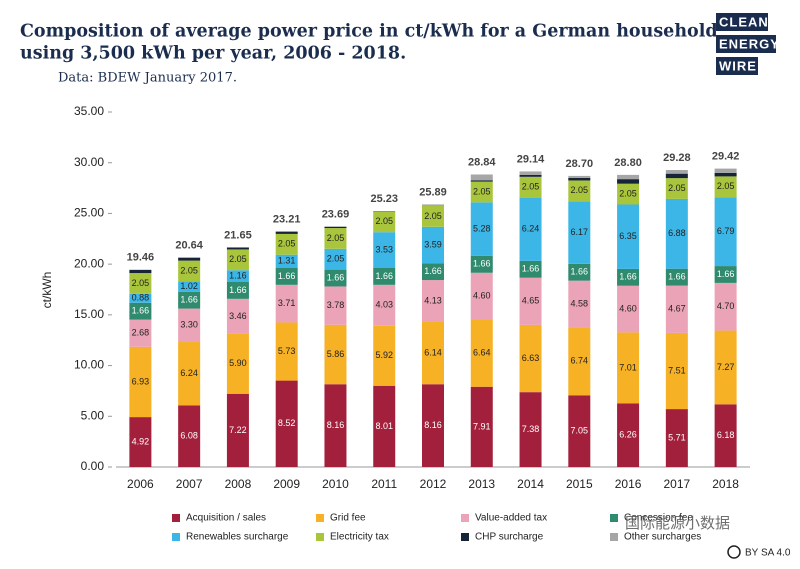  Describe the element at coordinates (384, 305) in the screenshot. I see `data-label: 4.03` at that location.